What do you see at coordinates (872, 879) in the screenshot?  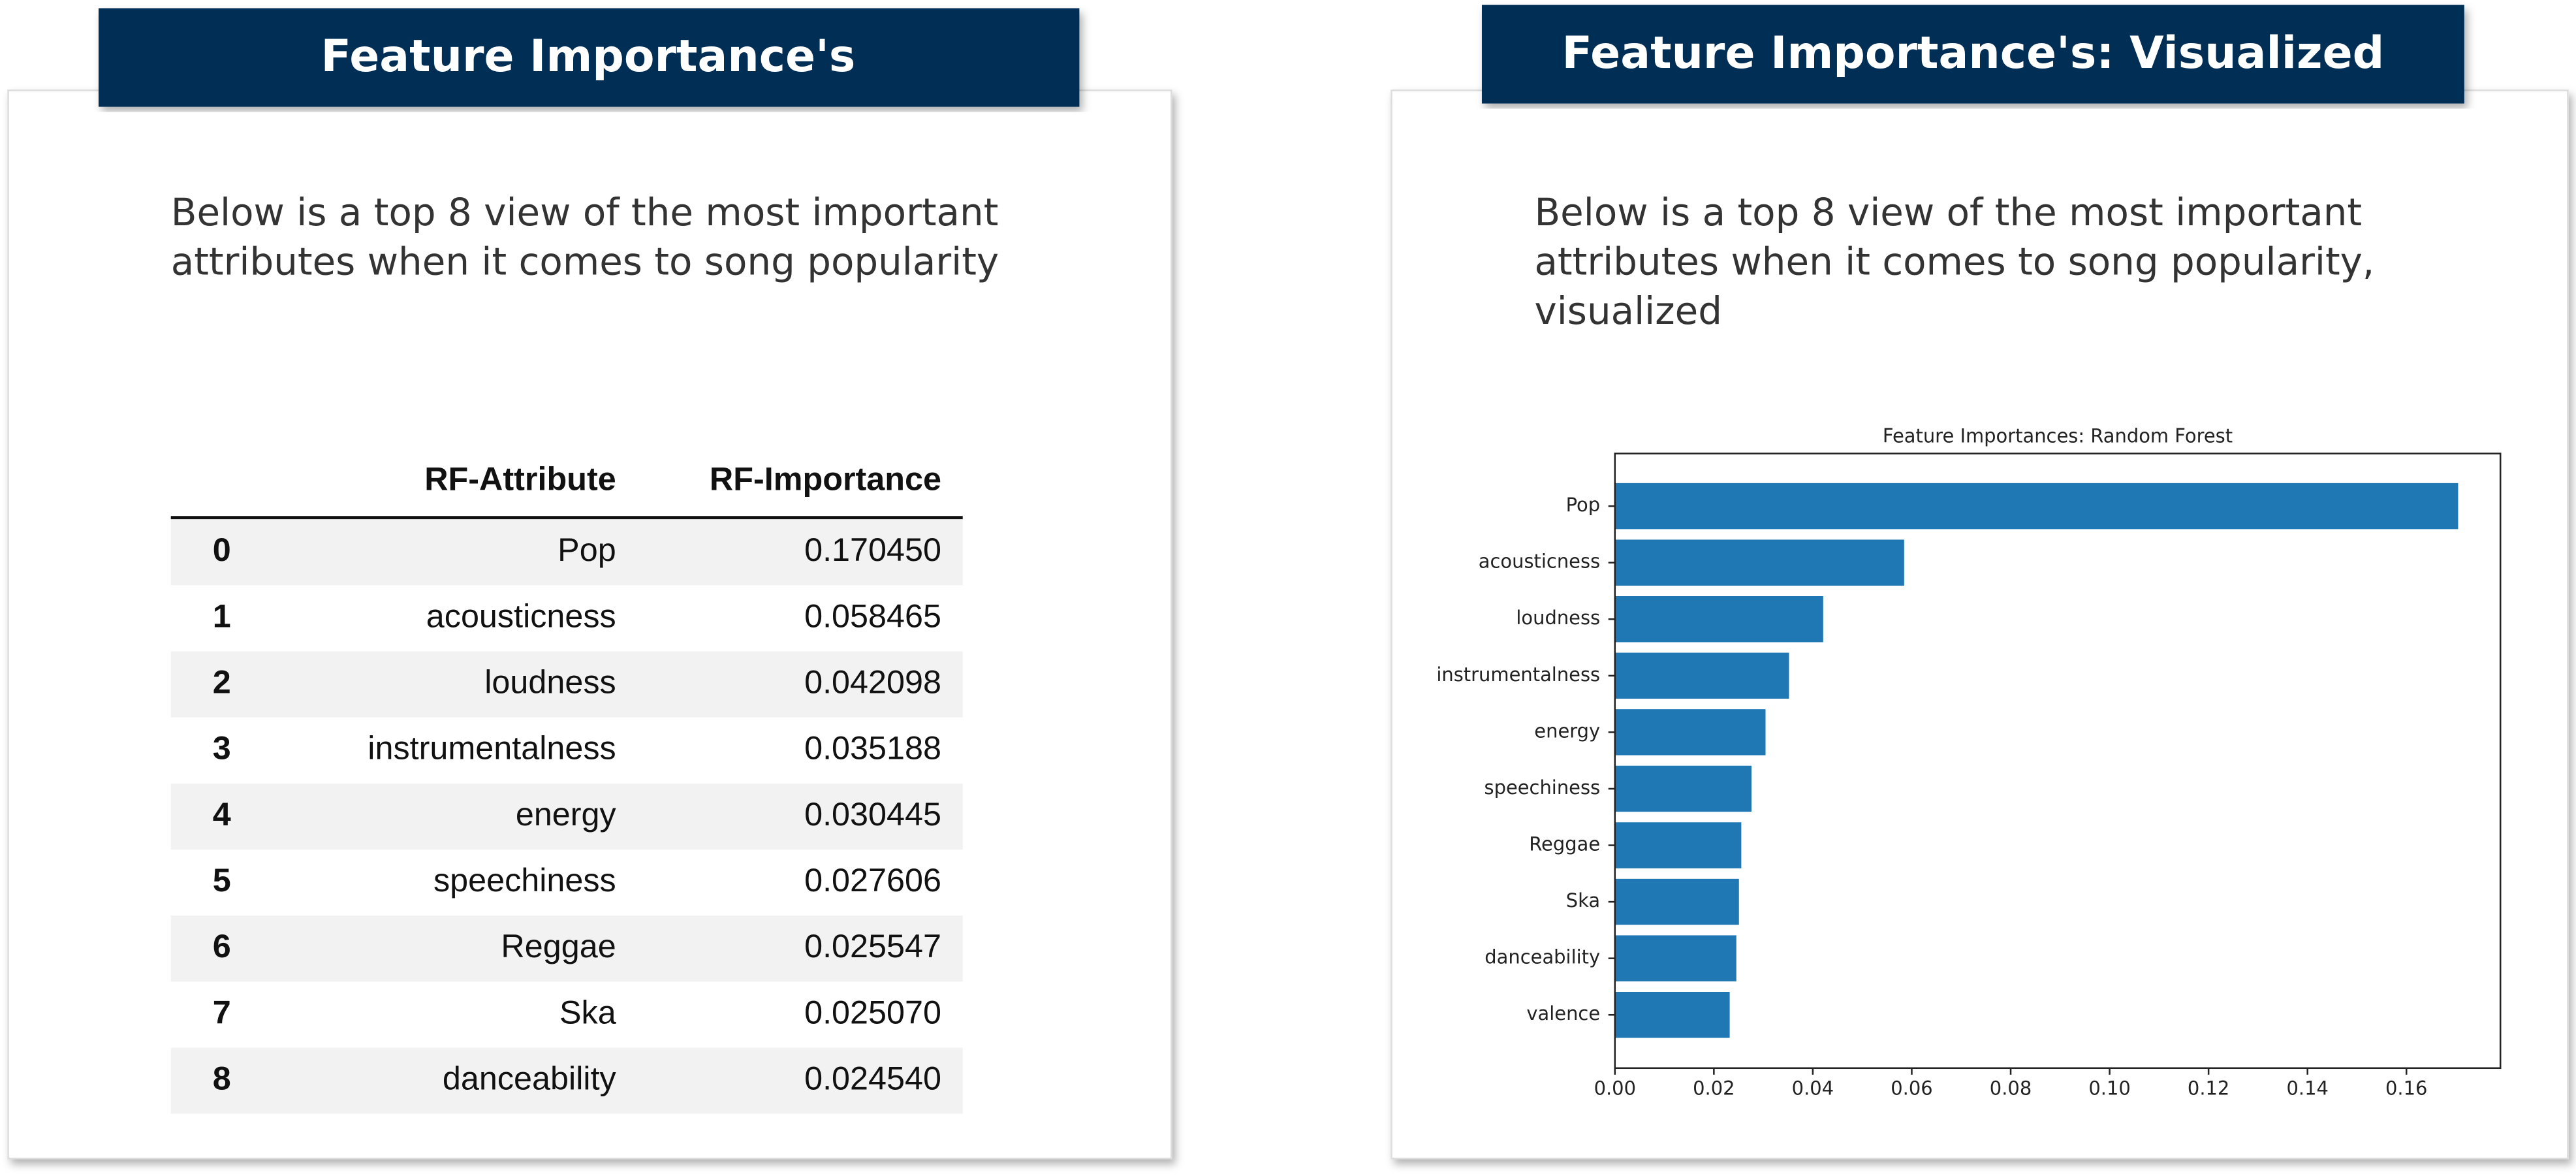 I see `importance-cell: 0.027606` at bounding box center [872, 879].